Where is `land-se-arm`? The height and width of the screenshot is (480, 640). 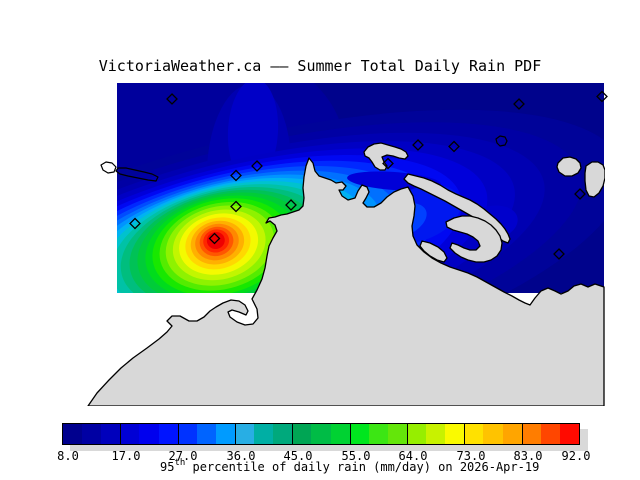 land-se-arm is located at coordinates (433, 251).